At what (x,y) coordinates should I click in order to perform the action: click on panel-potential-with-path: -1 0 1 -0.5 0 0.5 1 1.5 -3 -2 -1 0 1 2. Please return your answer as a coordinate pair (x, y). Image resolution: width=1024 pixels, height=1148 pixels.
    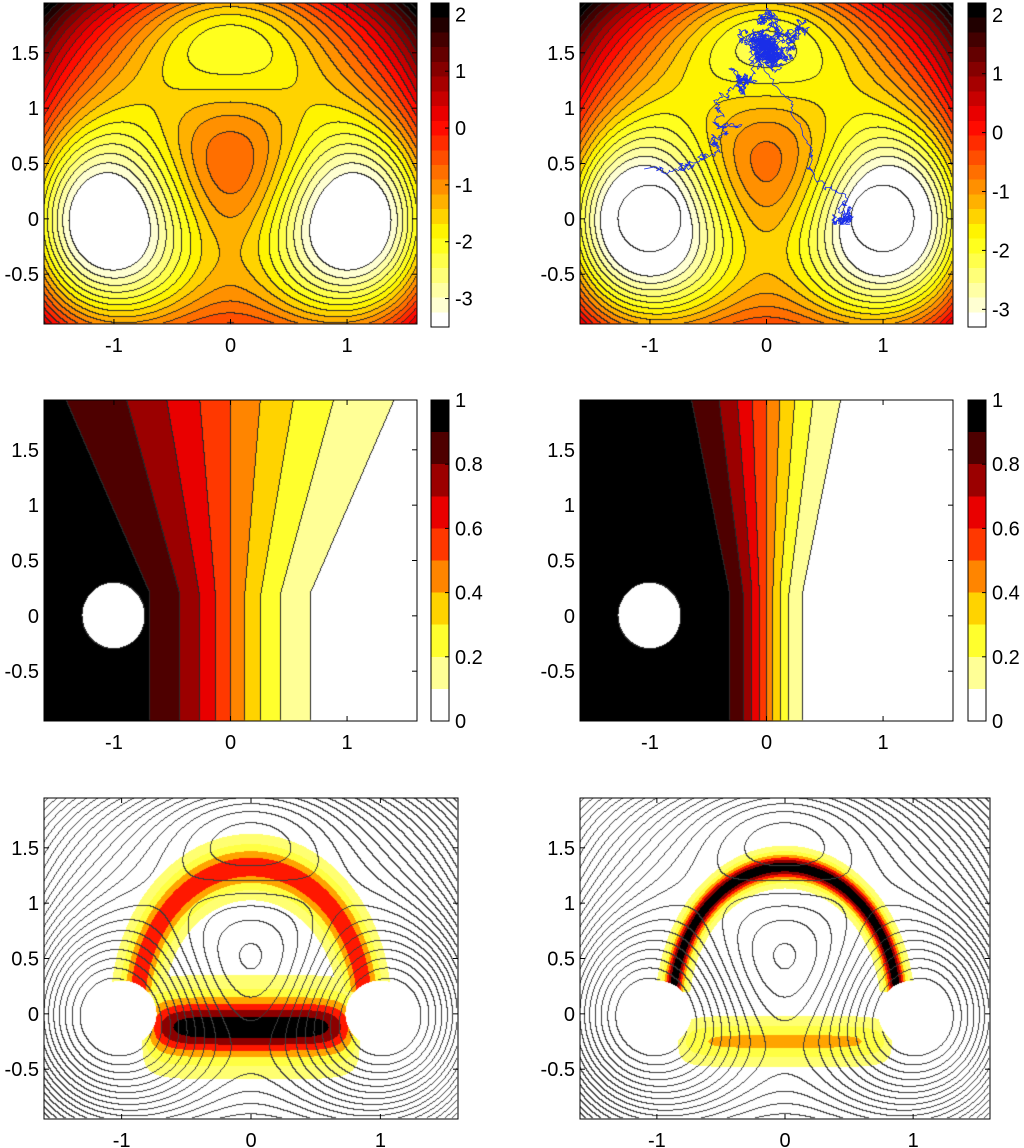
    Looking at the image, I should click on (775, 179).